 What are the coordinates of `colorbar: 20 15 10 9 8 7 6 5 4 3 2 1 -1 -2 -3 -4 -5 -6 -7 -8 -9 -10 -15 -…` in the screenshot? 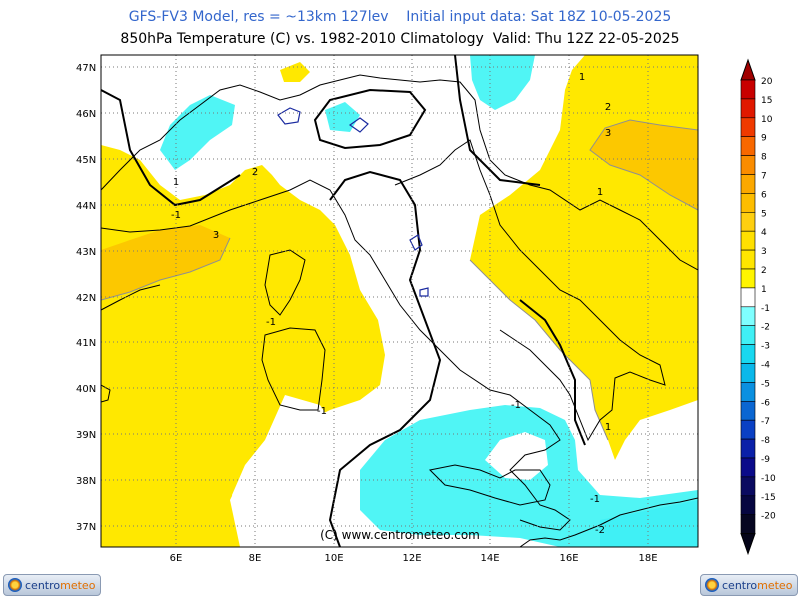 It's located at (758, 307).